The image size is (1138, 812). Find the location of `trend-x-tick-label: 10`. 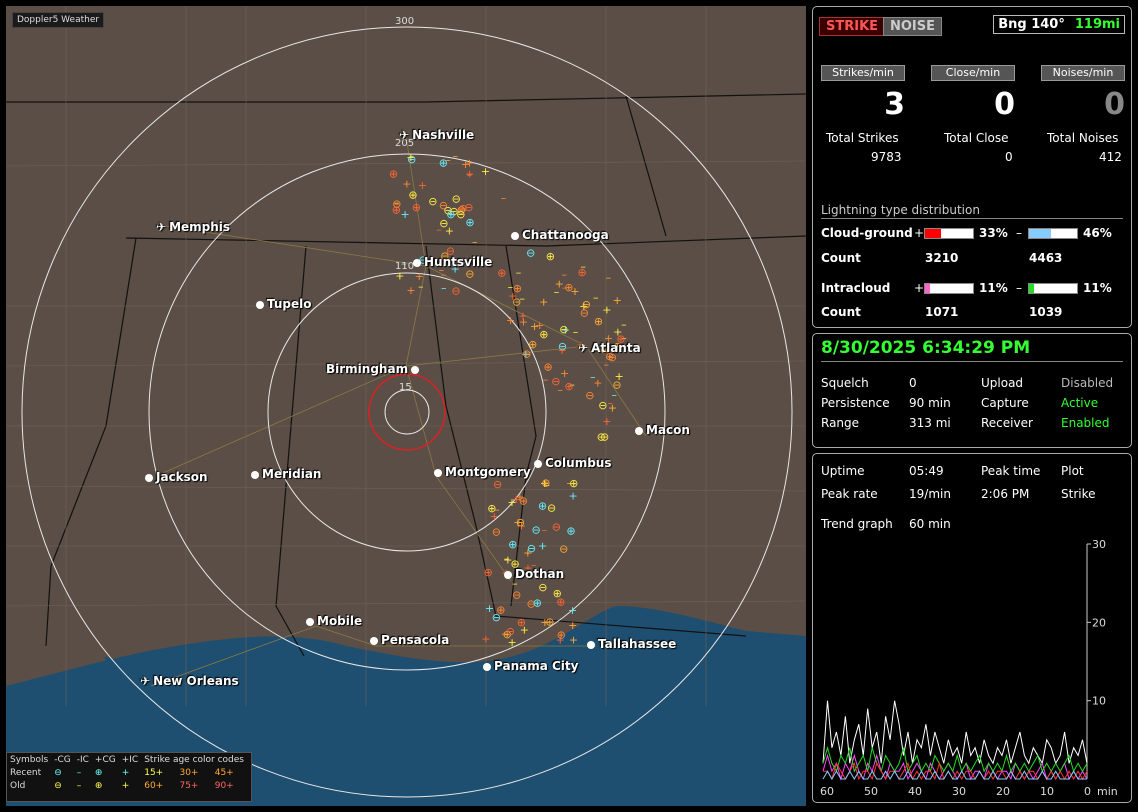

trend-x-tick-label: 10 is located at coordinates (1047, 791).